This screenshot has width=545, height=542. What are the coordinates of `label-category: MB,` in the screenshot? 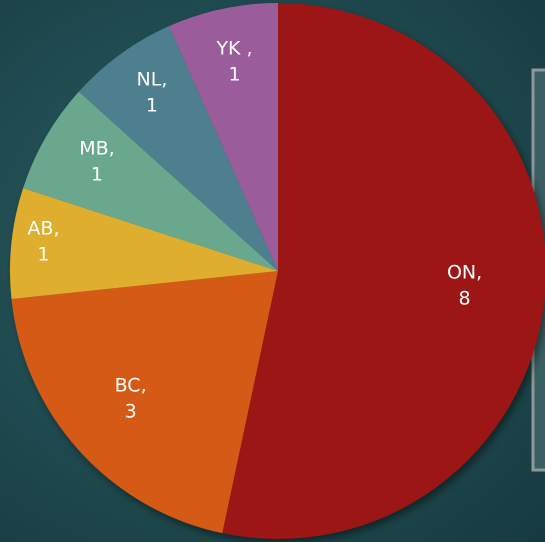 It's located at (96, 148).